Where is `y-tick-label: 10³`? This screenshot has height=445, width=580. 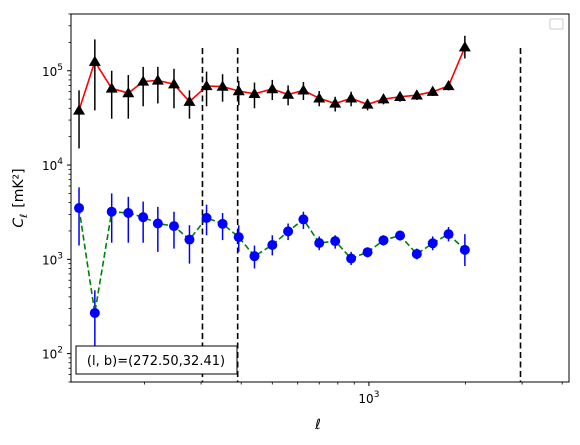 y-tick-label: 10³ is located at coordinates (52, 259).